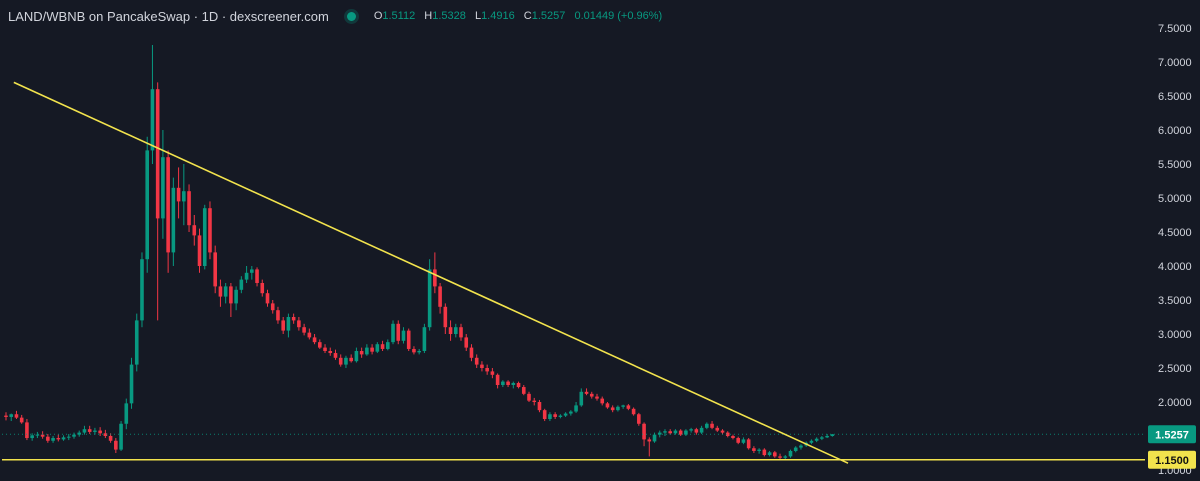 Image resolution: width=1200 pixels, height=481 pixels. I want to click on open-key: O, so click(378, 16).